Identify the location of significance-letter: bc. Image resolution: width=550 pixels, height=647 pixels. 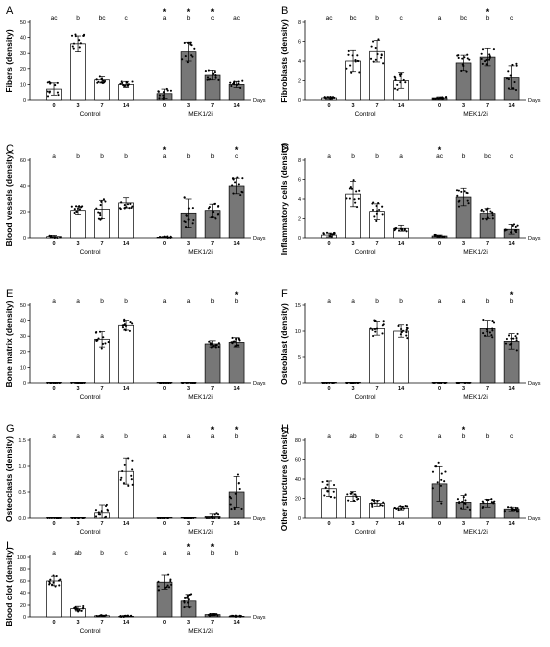
(103, 18).